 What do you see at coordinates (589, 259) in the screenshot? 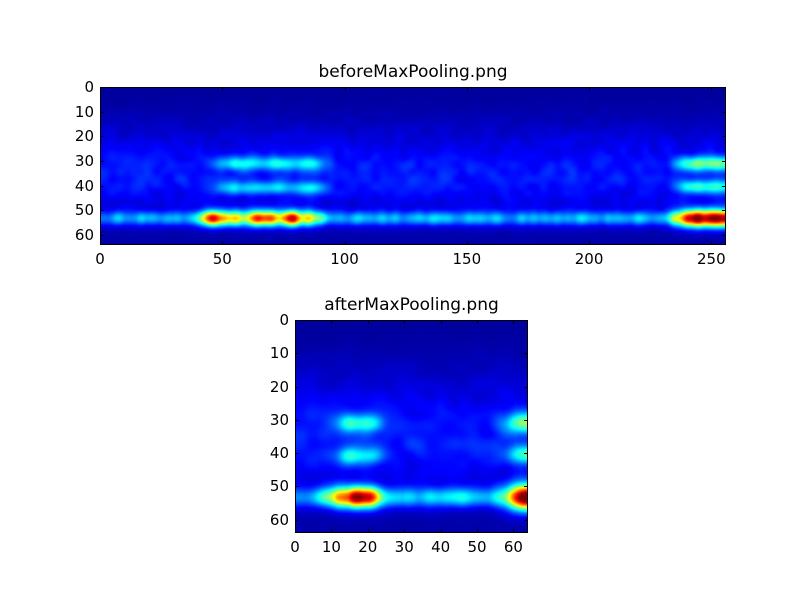
I see `x-tick-label: 200` at bounding box center [589, 259].